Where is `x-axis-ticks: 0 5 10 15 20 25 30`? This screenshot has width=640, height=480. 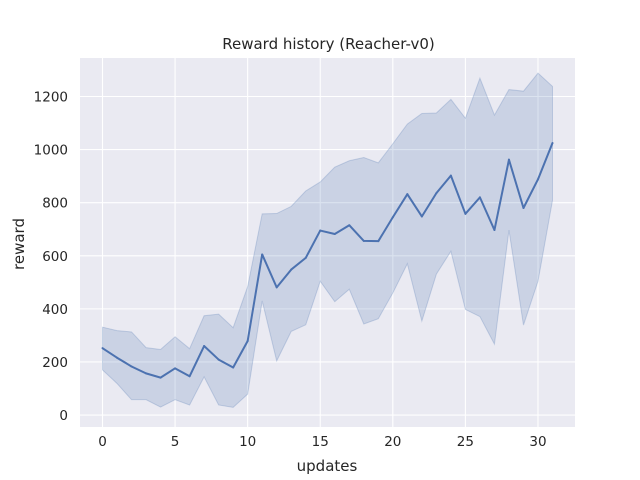 x-axis-ticks: 0 5 10 15 20 25 30 is located at coordinates (322, 442).